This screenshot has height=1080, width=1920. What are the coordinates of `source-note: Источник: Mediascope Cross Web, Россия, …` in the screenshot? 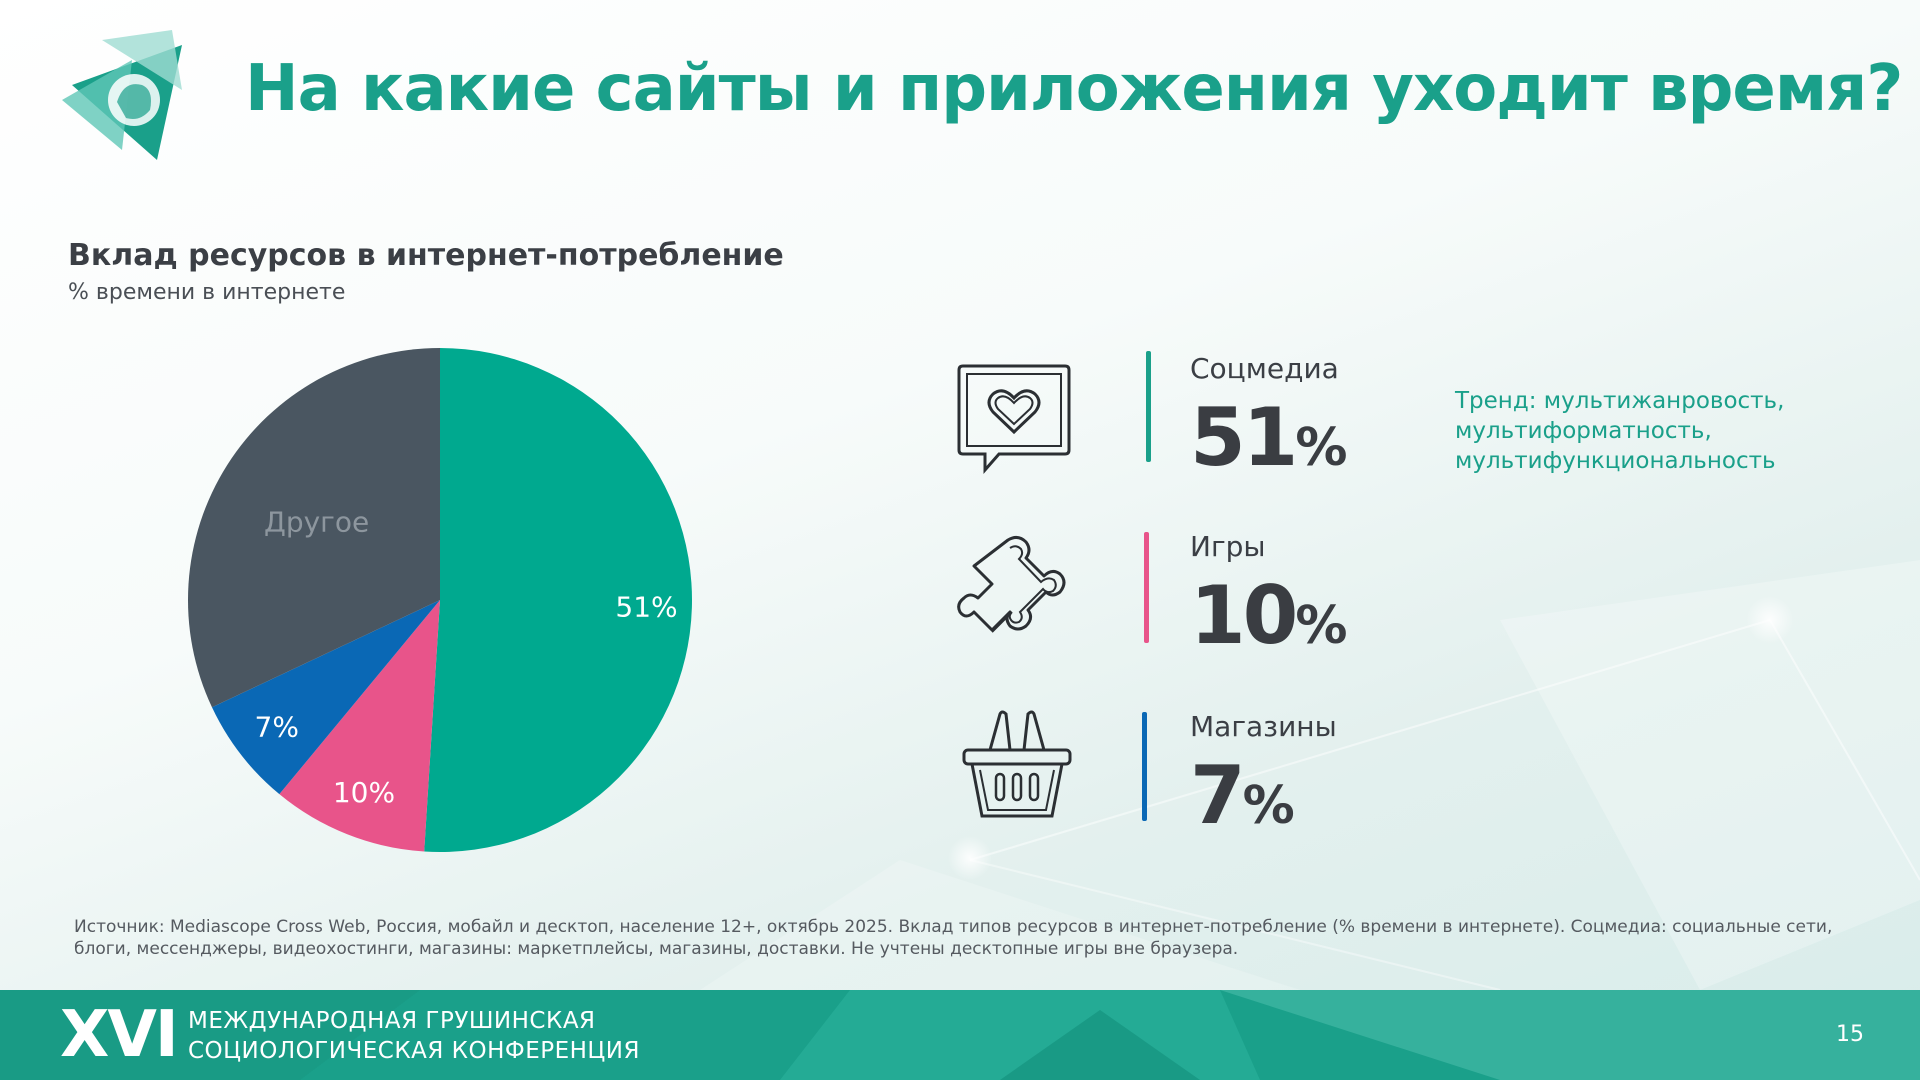 It's located at (953, 938).